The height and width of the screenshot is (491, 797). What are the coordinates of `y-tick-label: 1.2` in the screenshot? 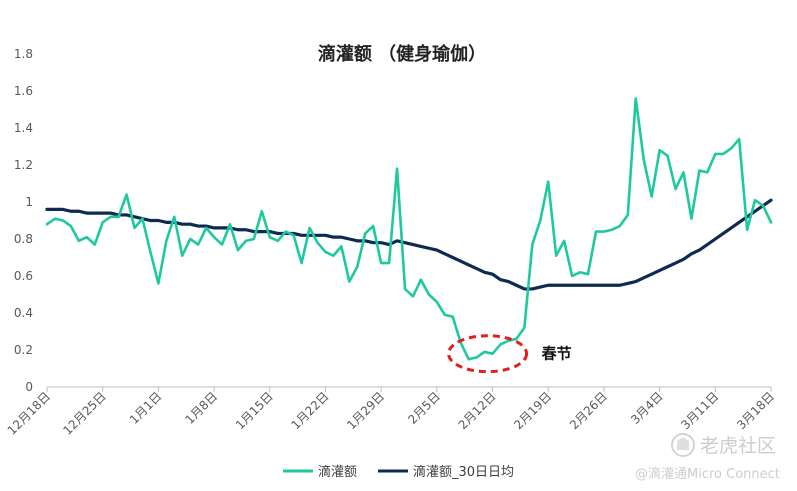 It's located at (23, 165).